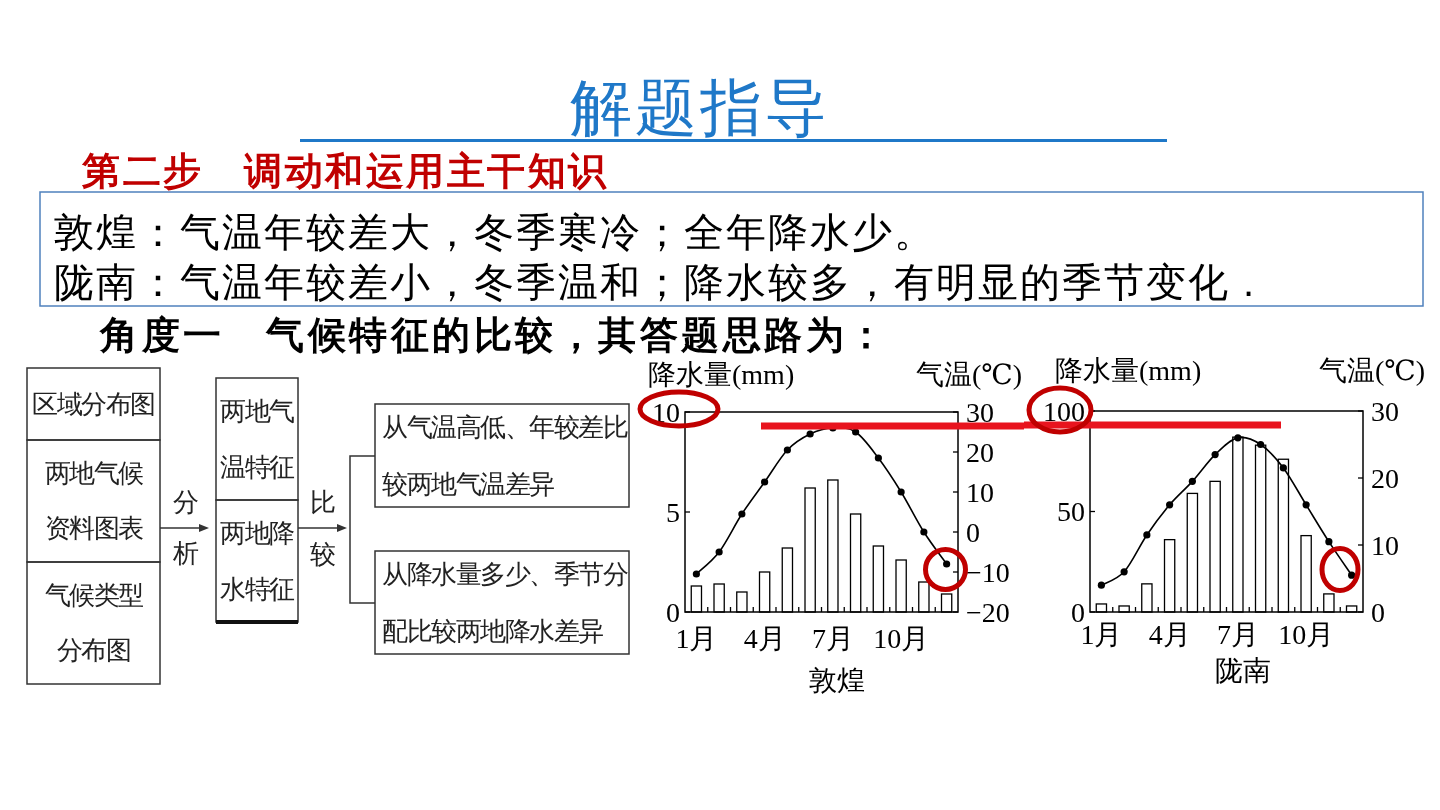 The width and height of the screenshot is (1440, 810). What do you see at coordinates (322, 528) in the screenshot?
I see `text: 比较` at bounding box center [322, 528].